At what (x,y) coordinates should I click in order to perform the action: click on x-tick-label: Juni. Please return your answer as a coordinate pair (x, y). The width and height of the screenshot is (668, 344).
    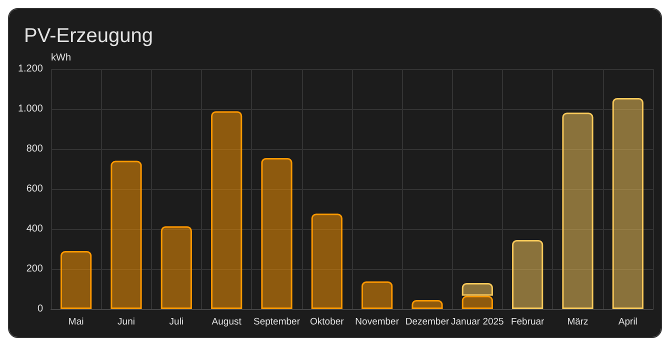
    Looking at the image, I should click on (126, 322).